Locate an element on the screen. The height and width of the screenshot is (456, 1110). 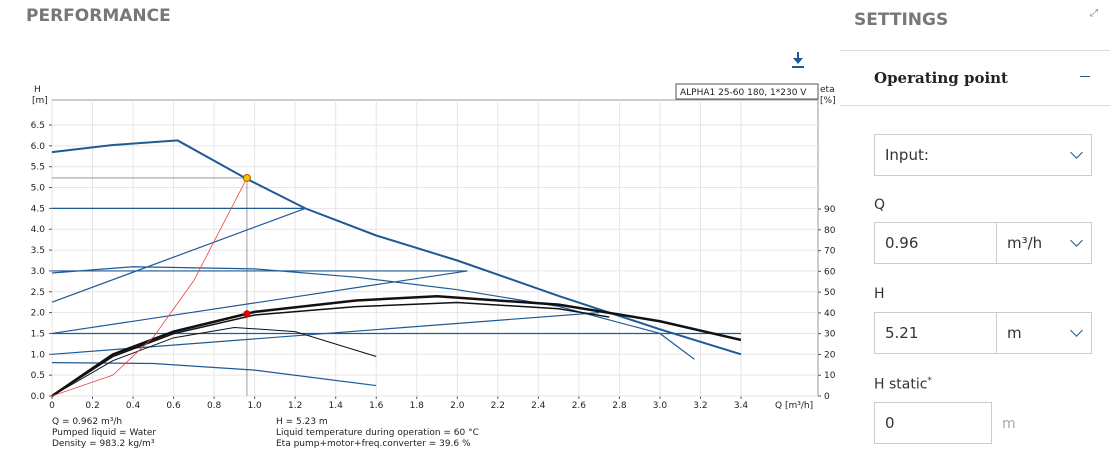
h-label: H is located at coordinates (879, 294).